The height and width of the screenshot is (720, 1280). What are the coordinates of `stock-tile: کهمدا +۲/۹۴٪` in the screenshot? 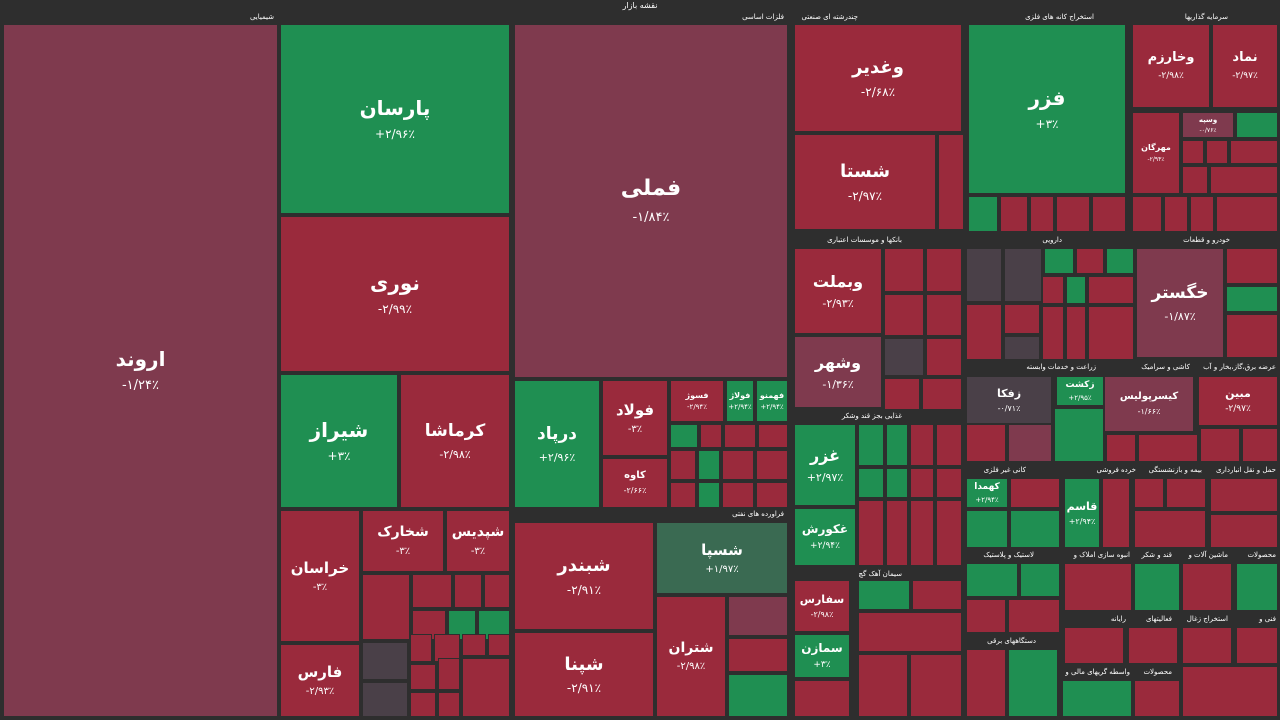 It's located at (987, 493).